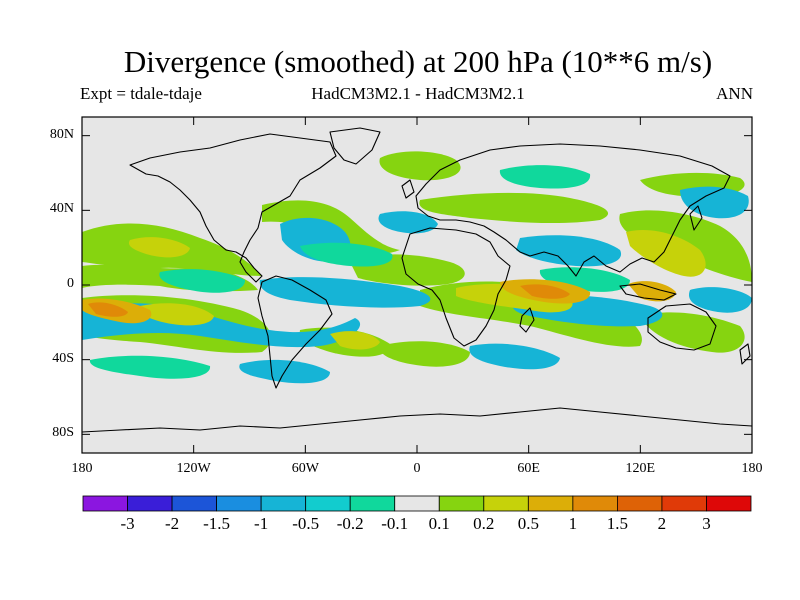  Describe the element at coordinates (108, 309) in the screenshot. I see `south-pacific-peak` at that location.